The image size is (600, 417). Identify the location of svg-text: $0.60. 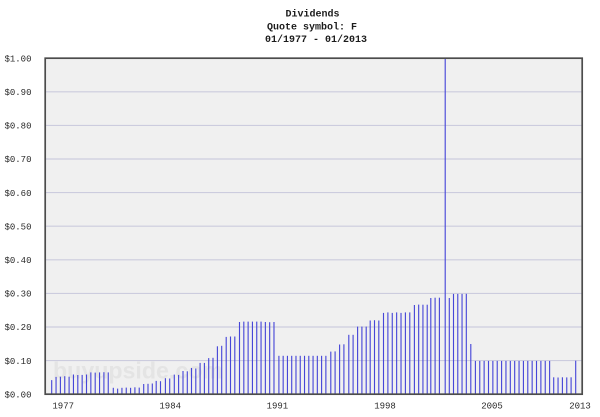
(17, 194).